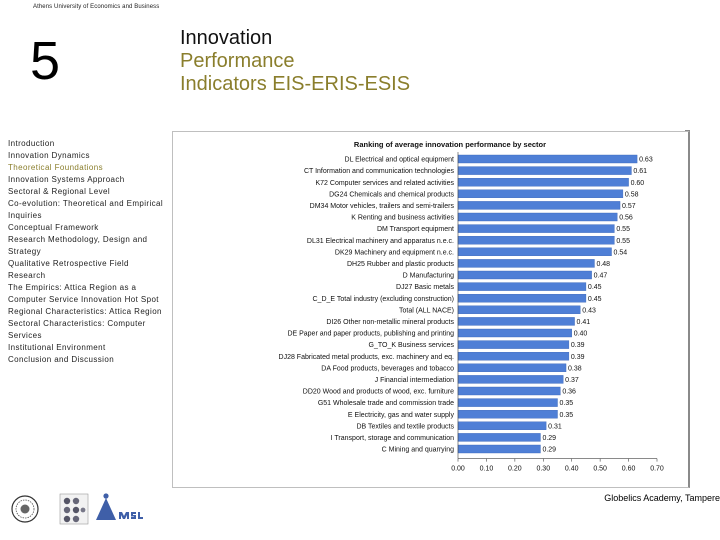 The image size is (720, 540). Describe the element at coordinates (401, 415) in the screenshot. I see `category-label: E Electricity, gas and water supply` at that location.